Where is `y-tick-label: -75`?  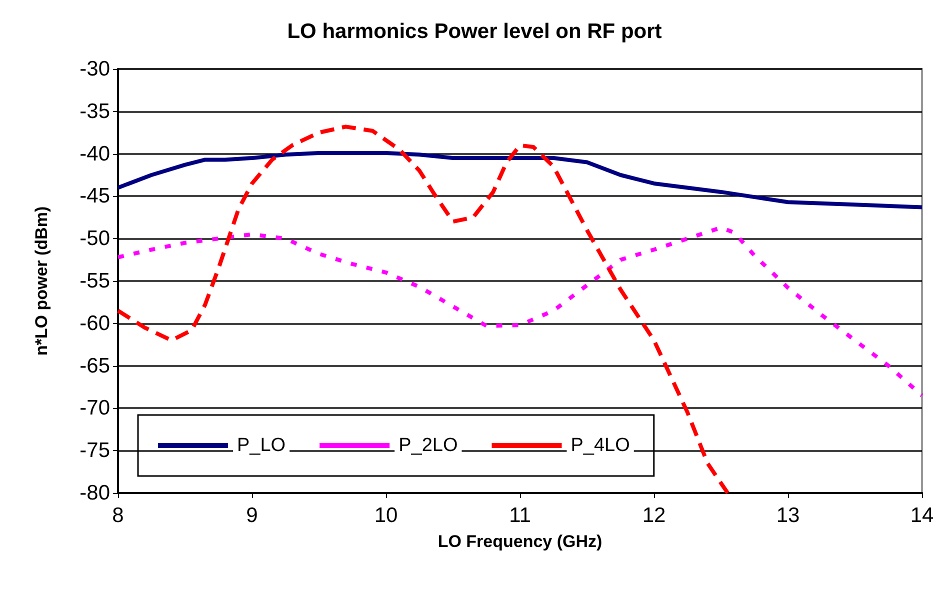 y-tick-label: -75 is located at coordinates (95, 450).